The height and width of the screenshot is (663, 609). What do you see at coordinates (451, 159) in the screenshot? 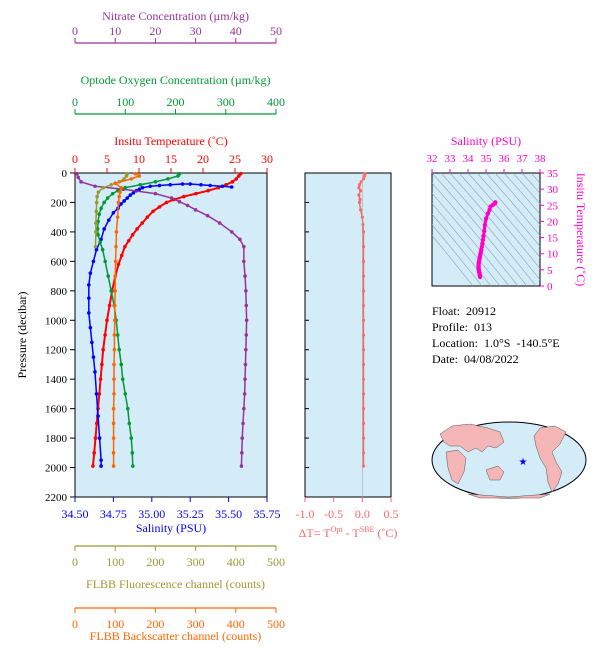
I see `ts-salinity-tick-label: 33` at bounding box center [451, 159].